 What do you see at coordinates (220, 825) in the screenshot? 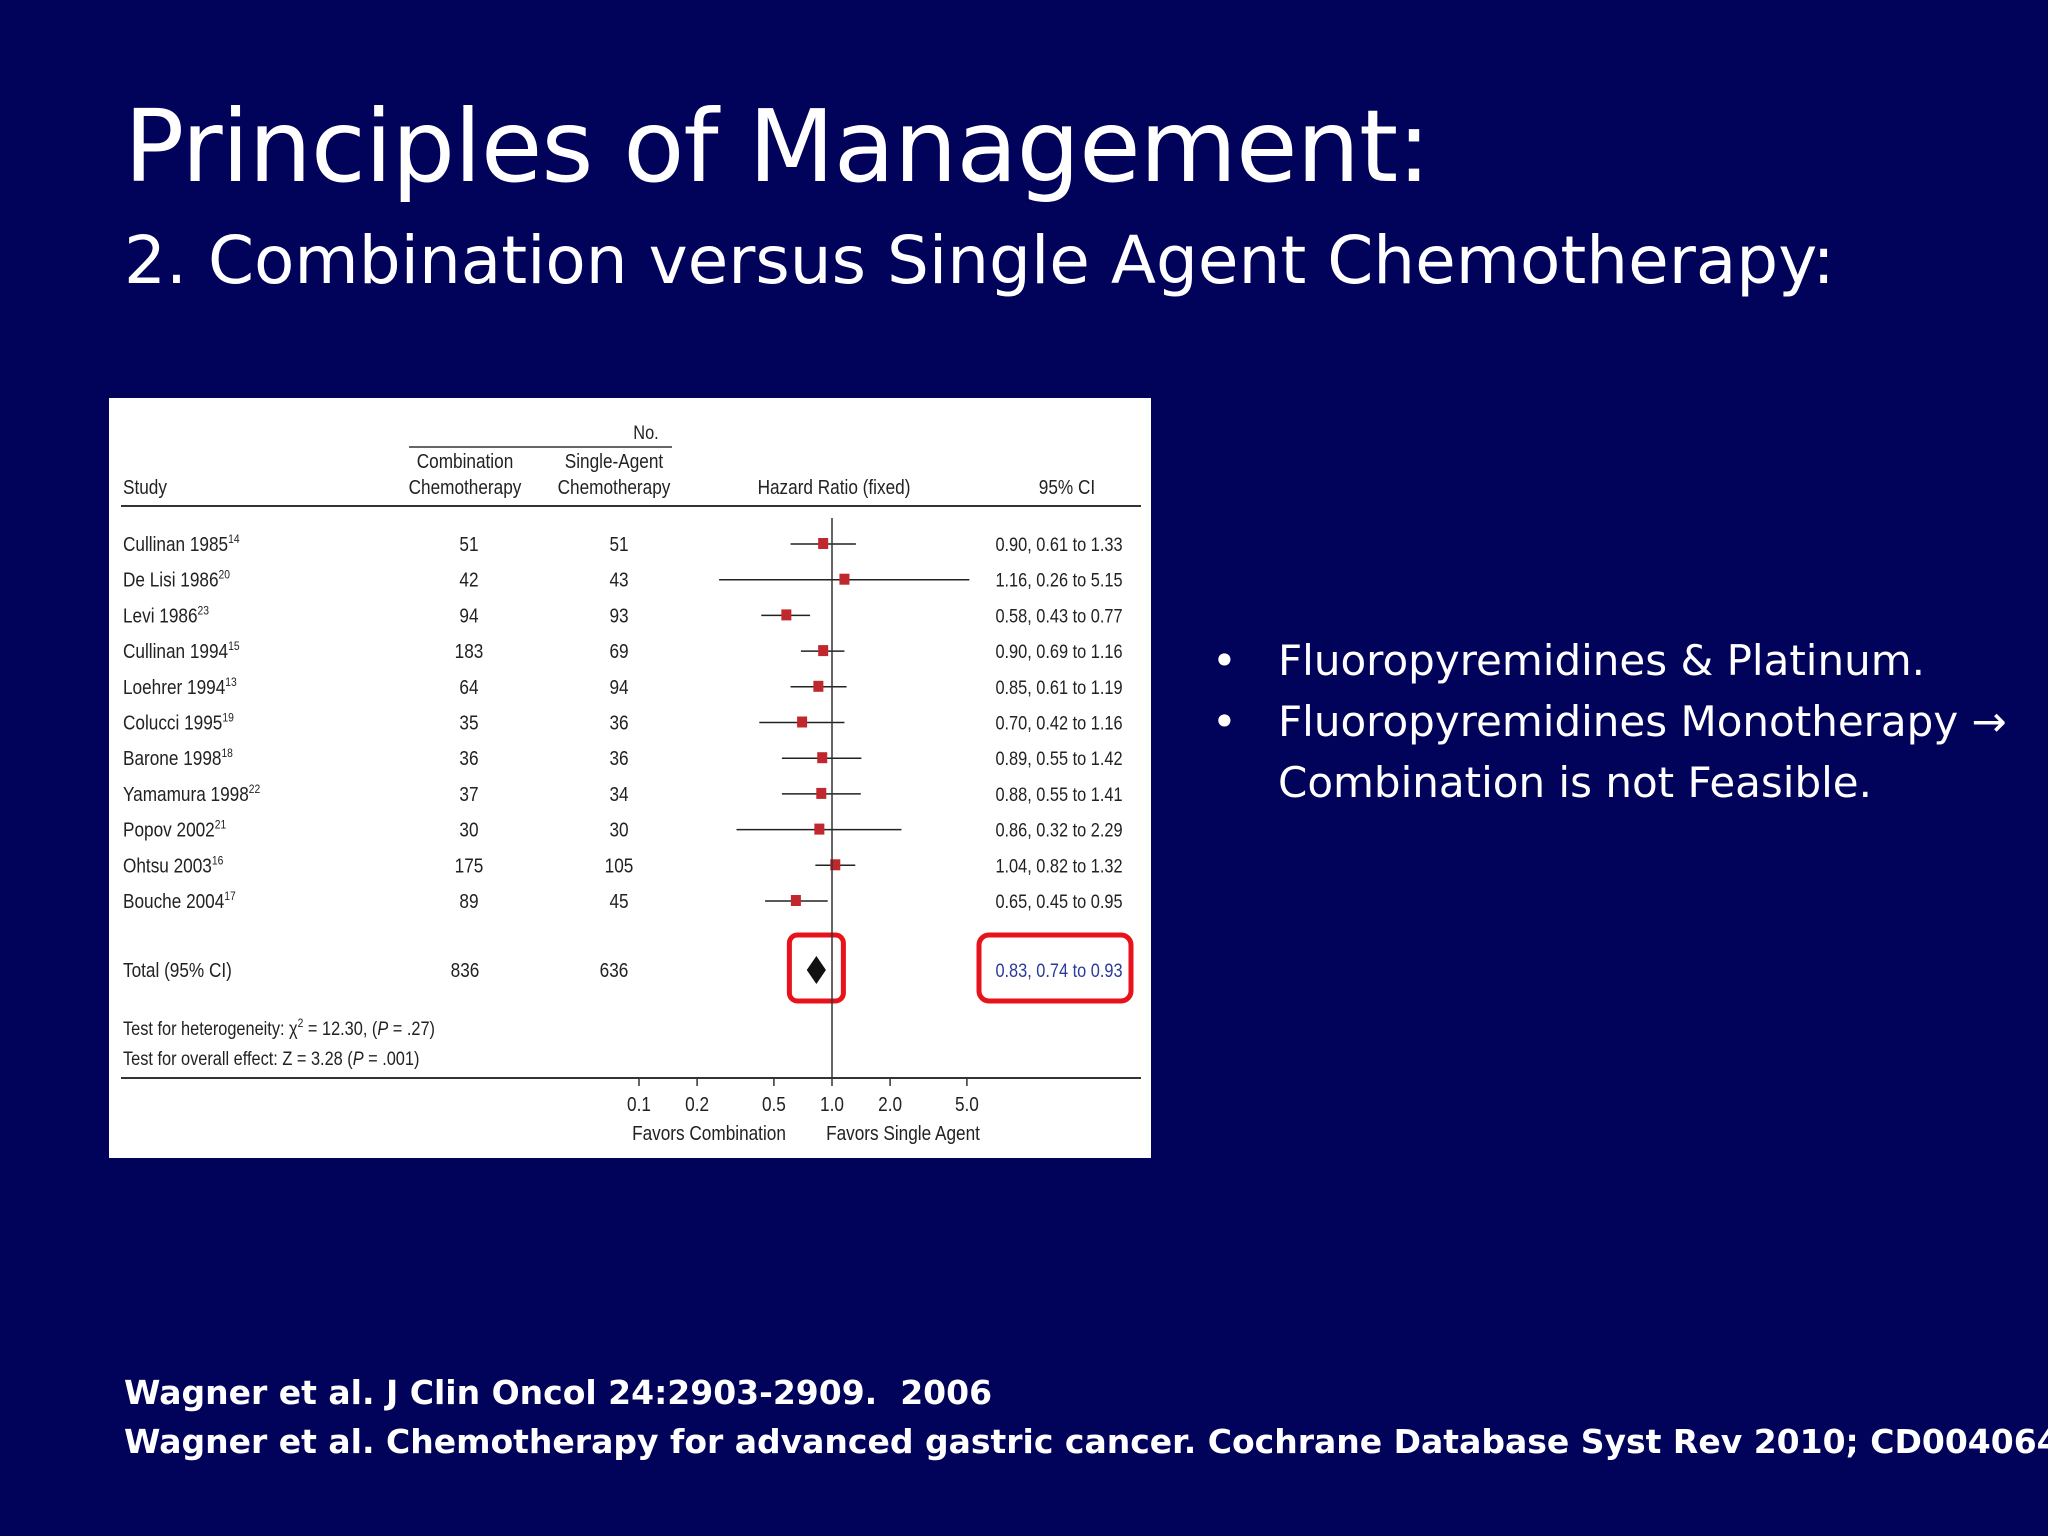
I see `study-ref: 21` at bounding box center [220, 825].